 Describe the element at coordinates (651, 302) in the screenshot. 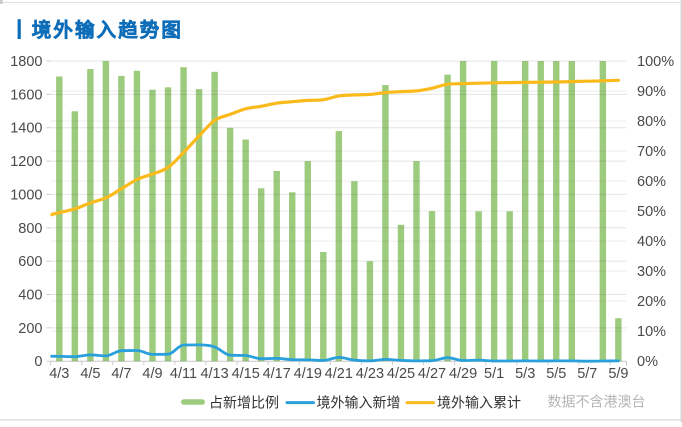

I see `svg-text: 20%` at that location.